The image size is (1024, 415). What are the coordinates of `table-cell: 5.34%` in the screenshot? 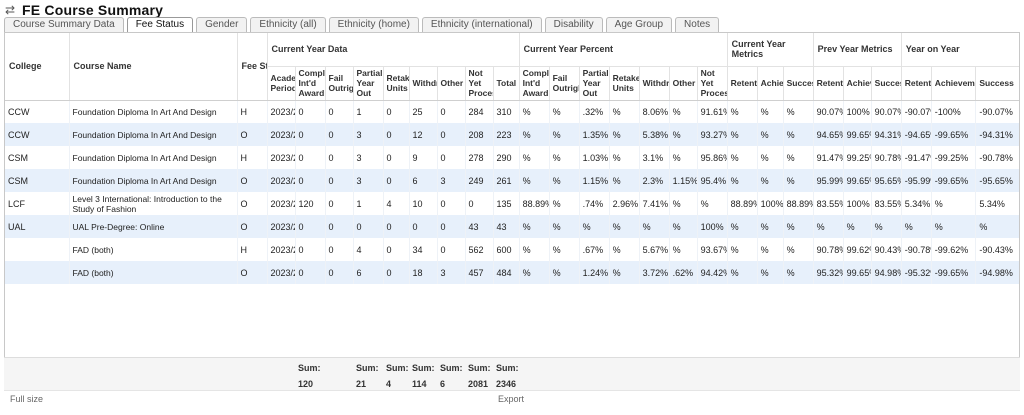 It's located at (997, 203).